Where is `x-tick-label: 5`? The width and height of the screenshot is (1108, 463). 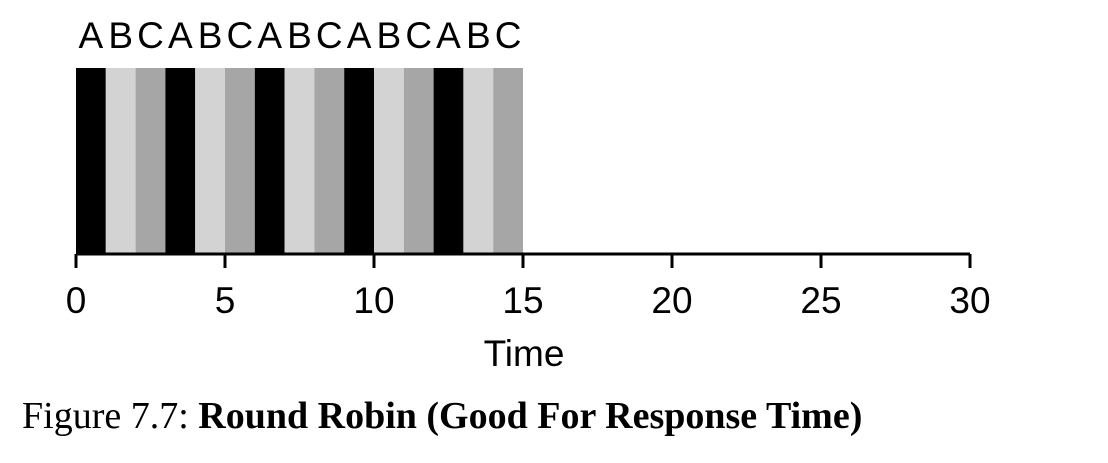
x-tick-label: 5 is located at coordinates (225, 300).